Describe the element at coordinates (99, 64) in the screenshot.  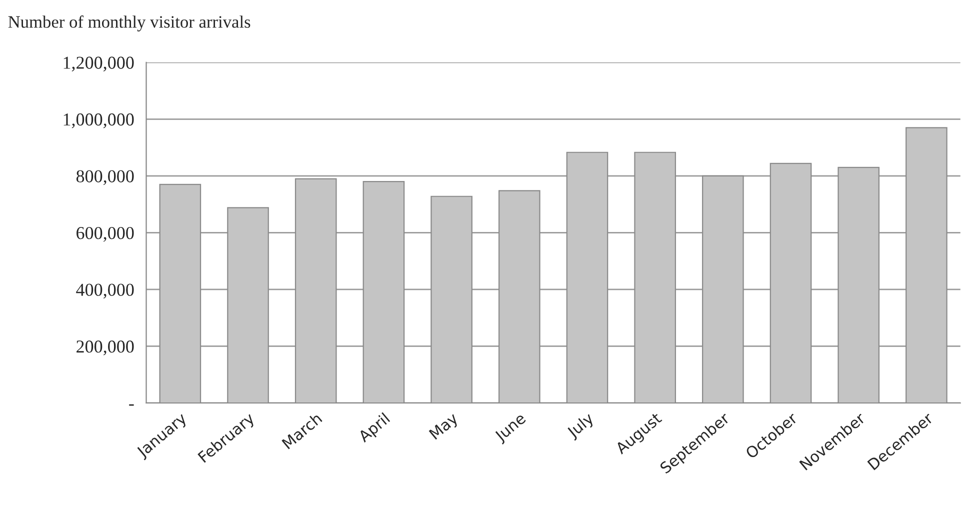
I see `y-tick-label: 1,200,000` at that location.